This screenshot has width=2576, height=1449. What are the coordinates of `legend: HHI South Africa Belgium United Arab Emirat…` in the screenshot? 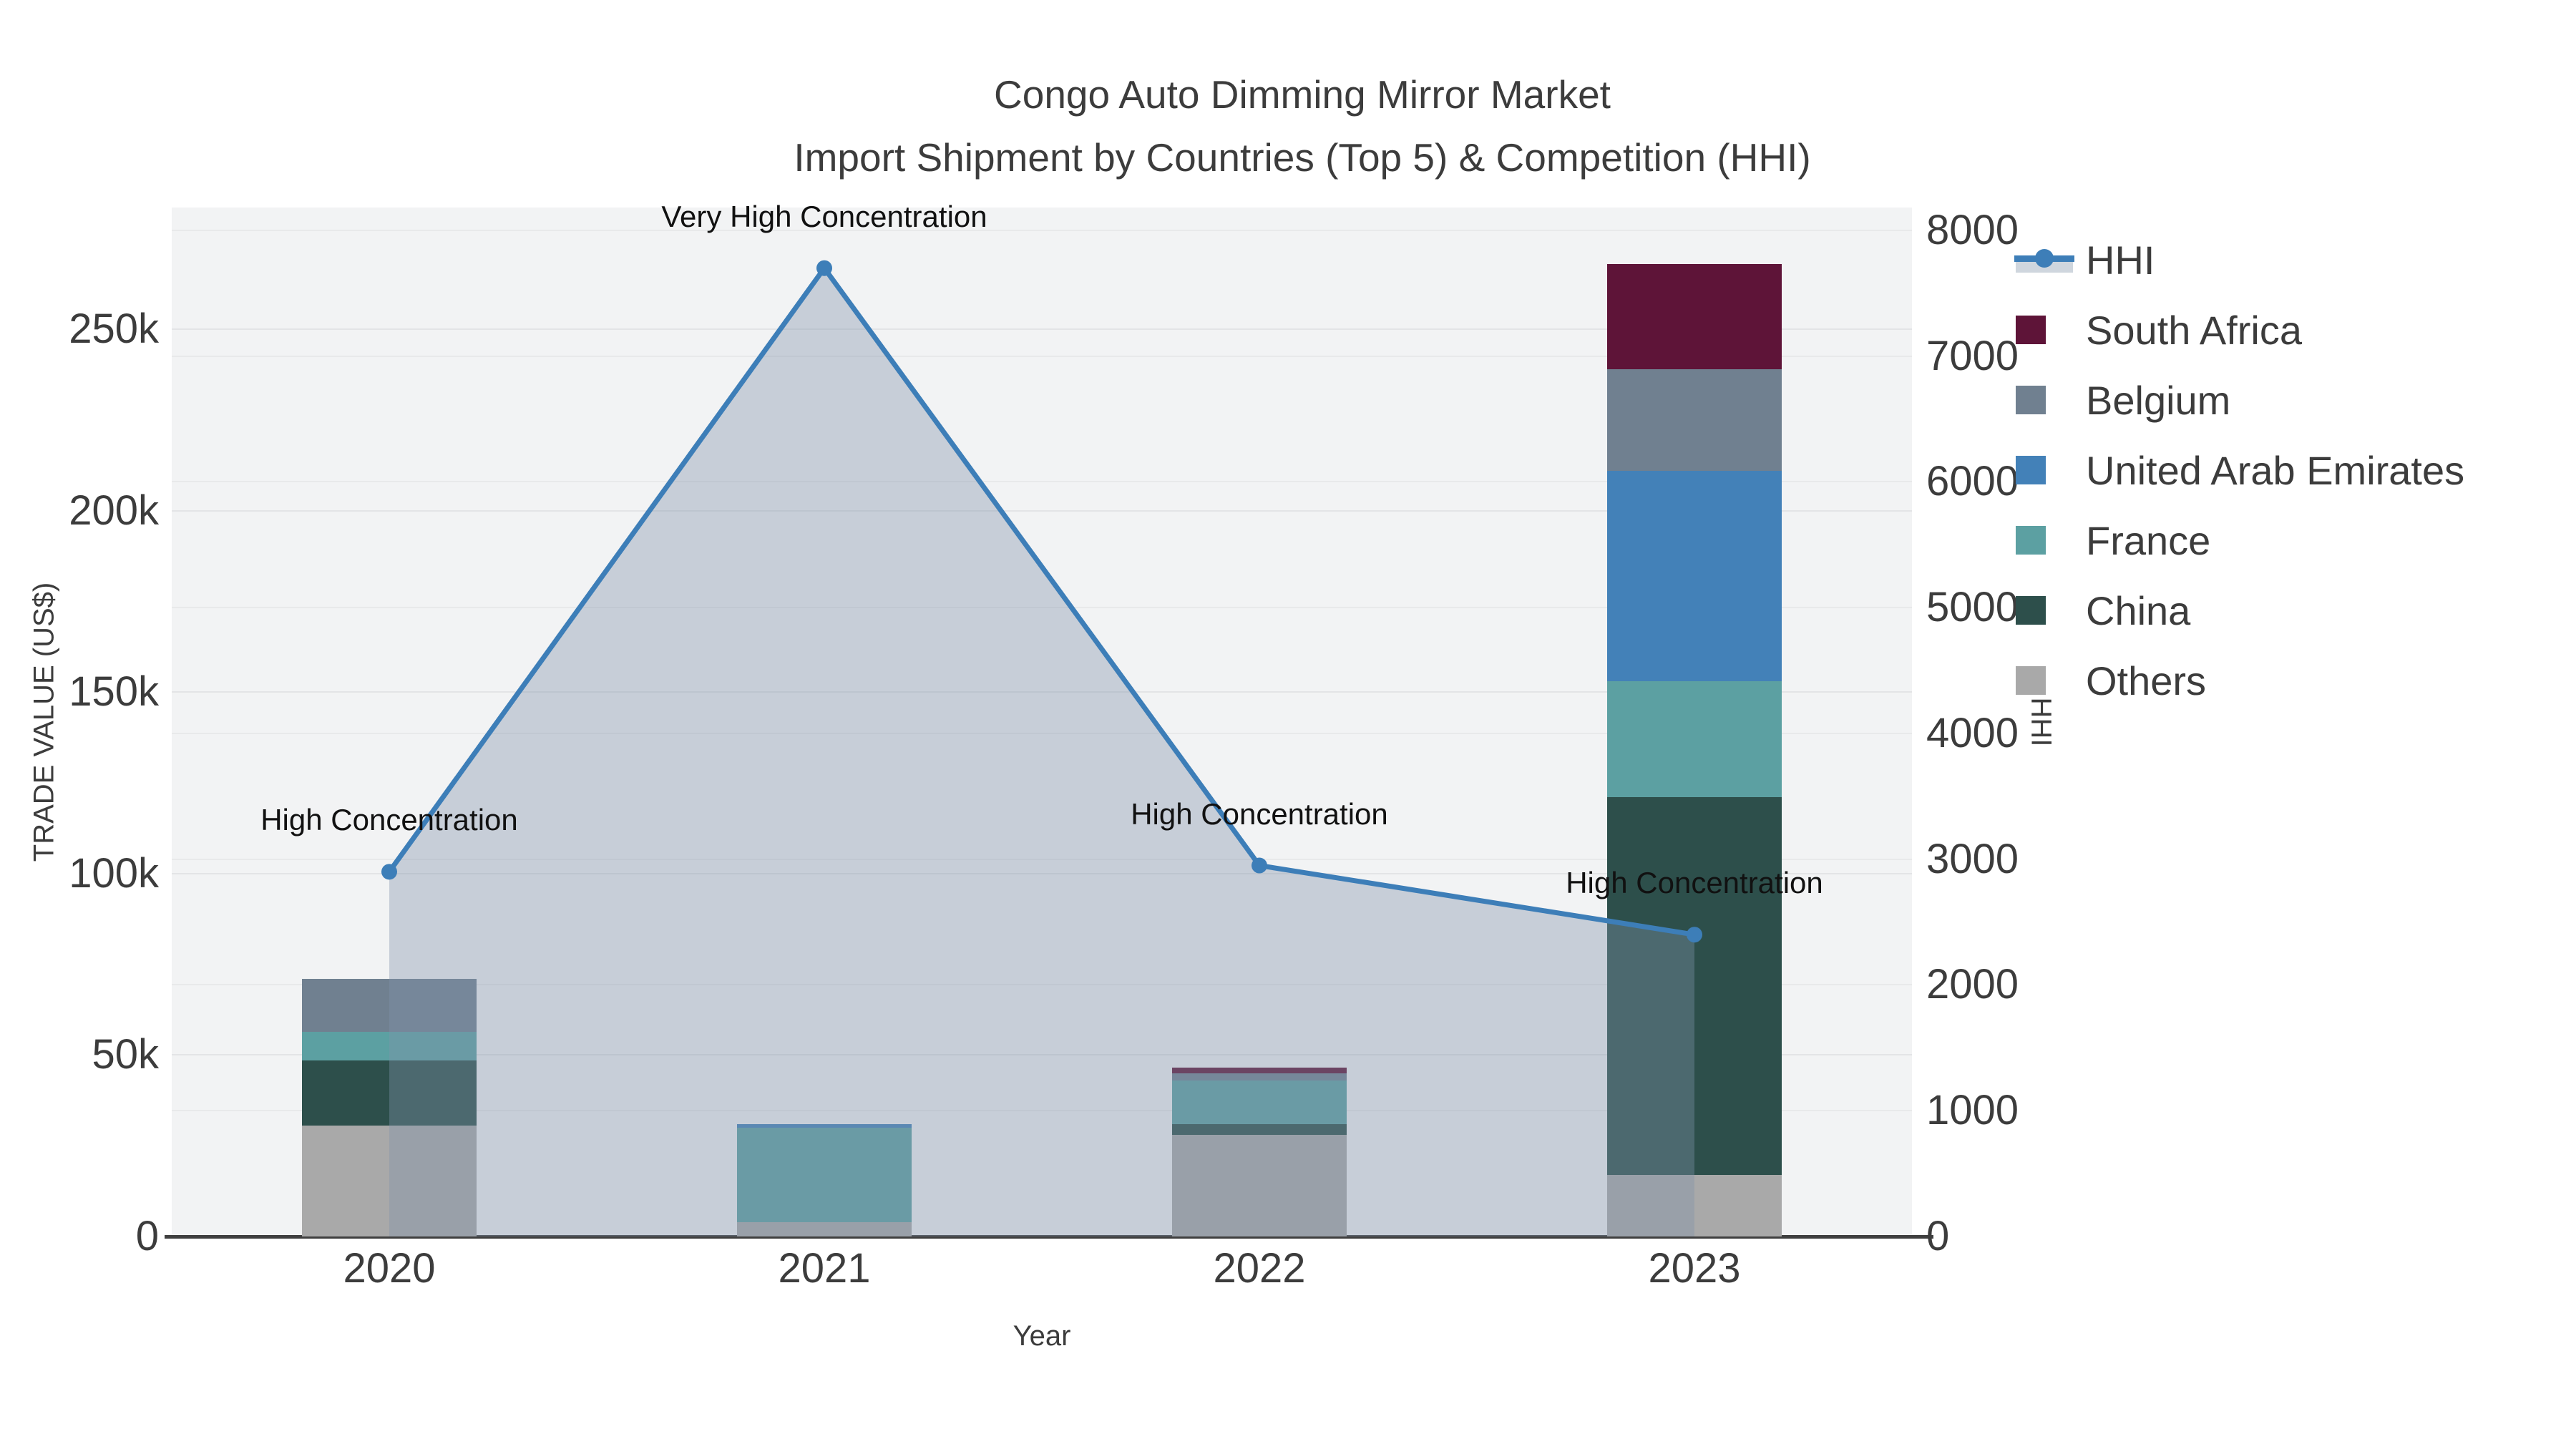 It's located at (2239, 470).